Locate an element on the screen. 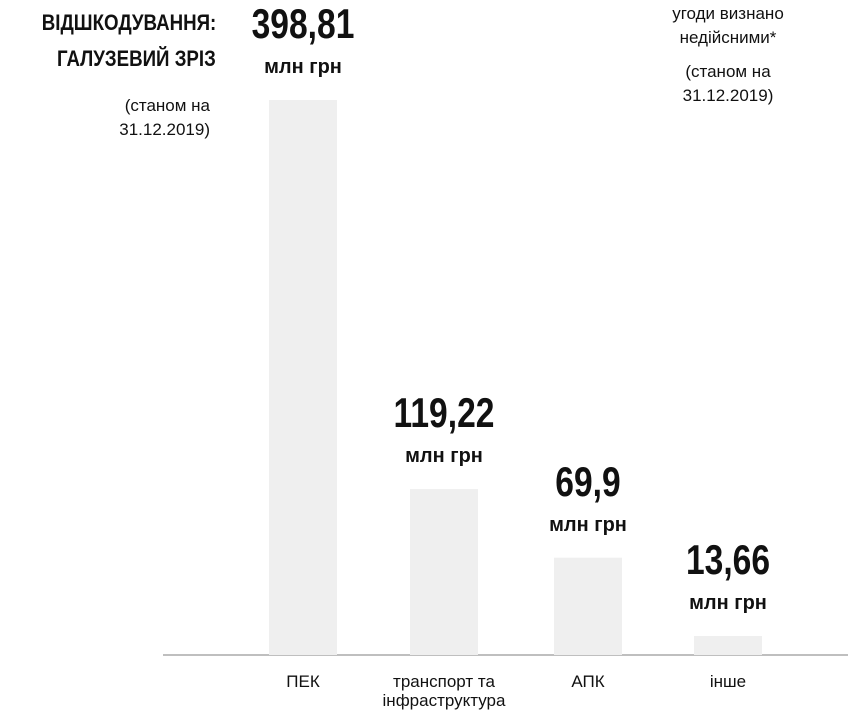 This screenshot has height=719, width=848. note: угоди визнано is located at coordinates (728, 13).